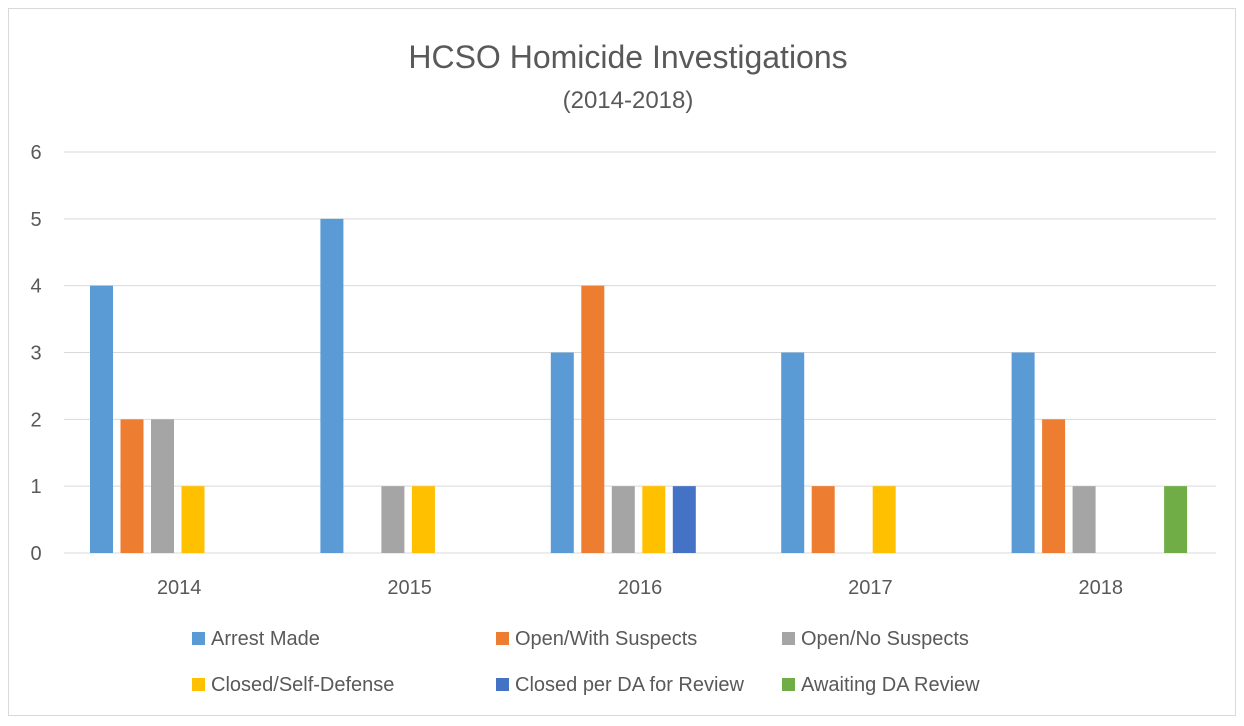 Image resolution: width=1244 pixels, height=726 pixels. I want to click on y-tick-label: 2, so click(35, 420).